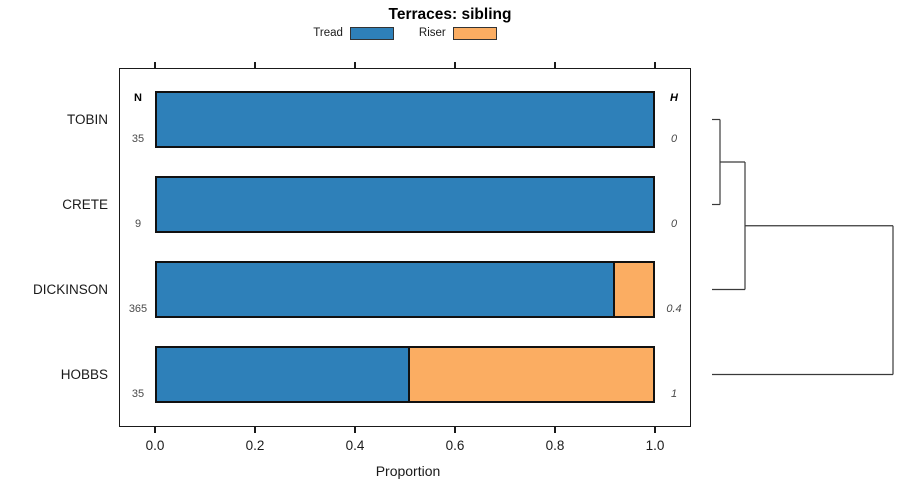 This screenshot has height=500, width=900. I want to click on category-label-dickinson: DICKINSON, so click(70, 289).